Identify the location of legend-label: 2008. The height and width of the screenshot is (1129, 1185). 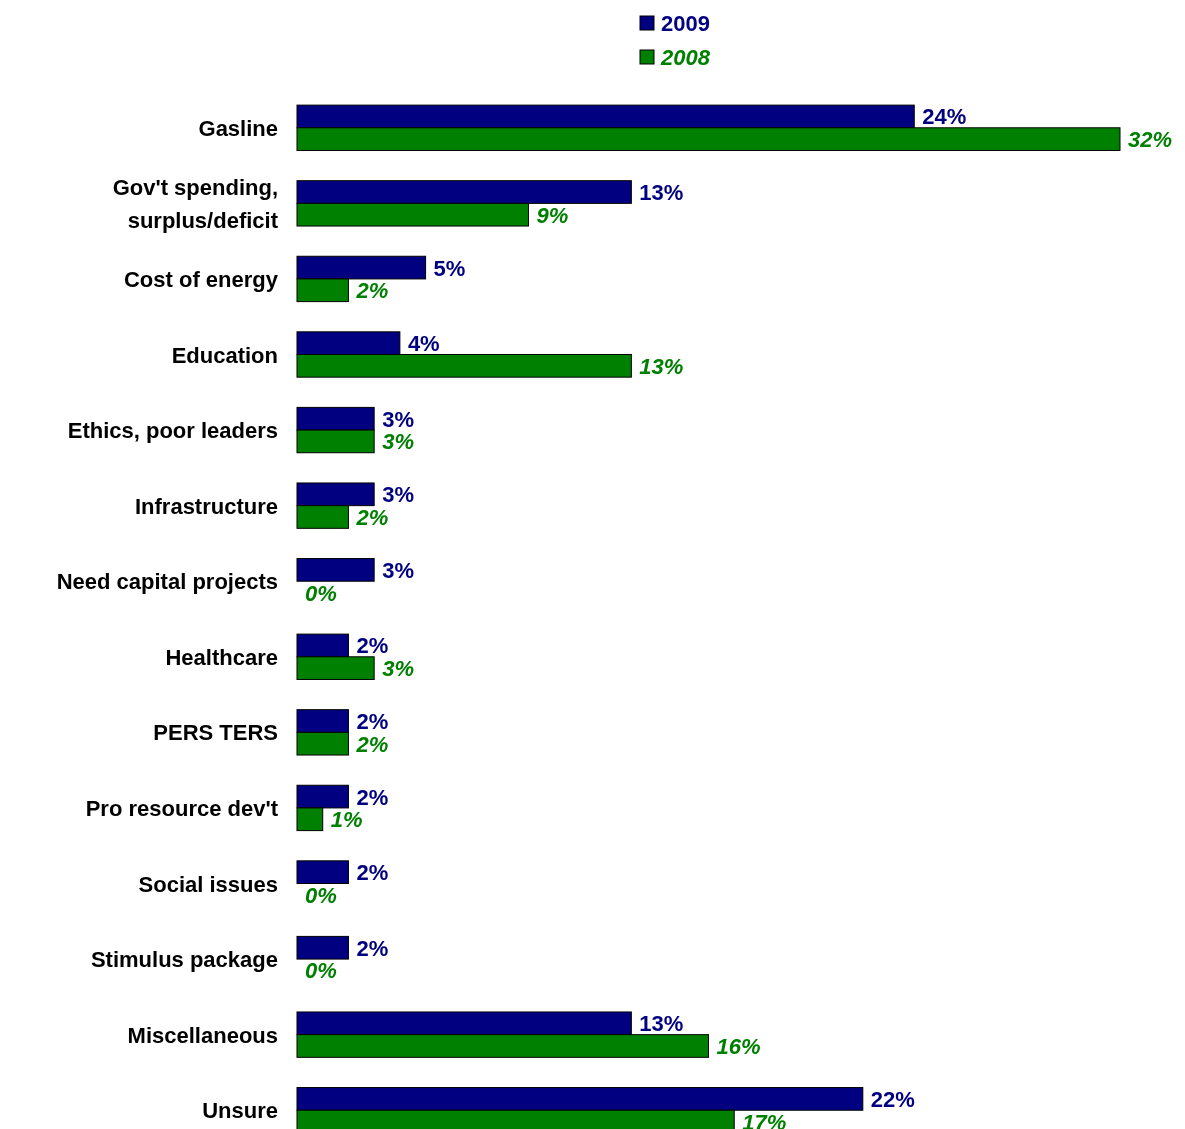
(685, 57).